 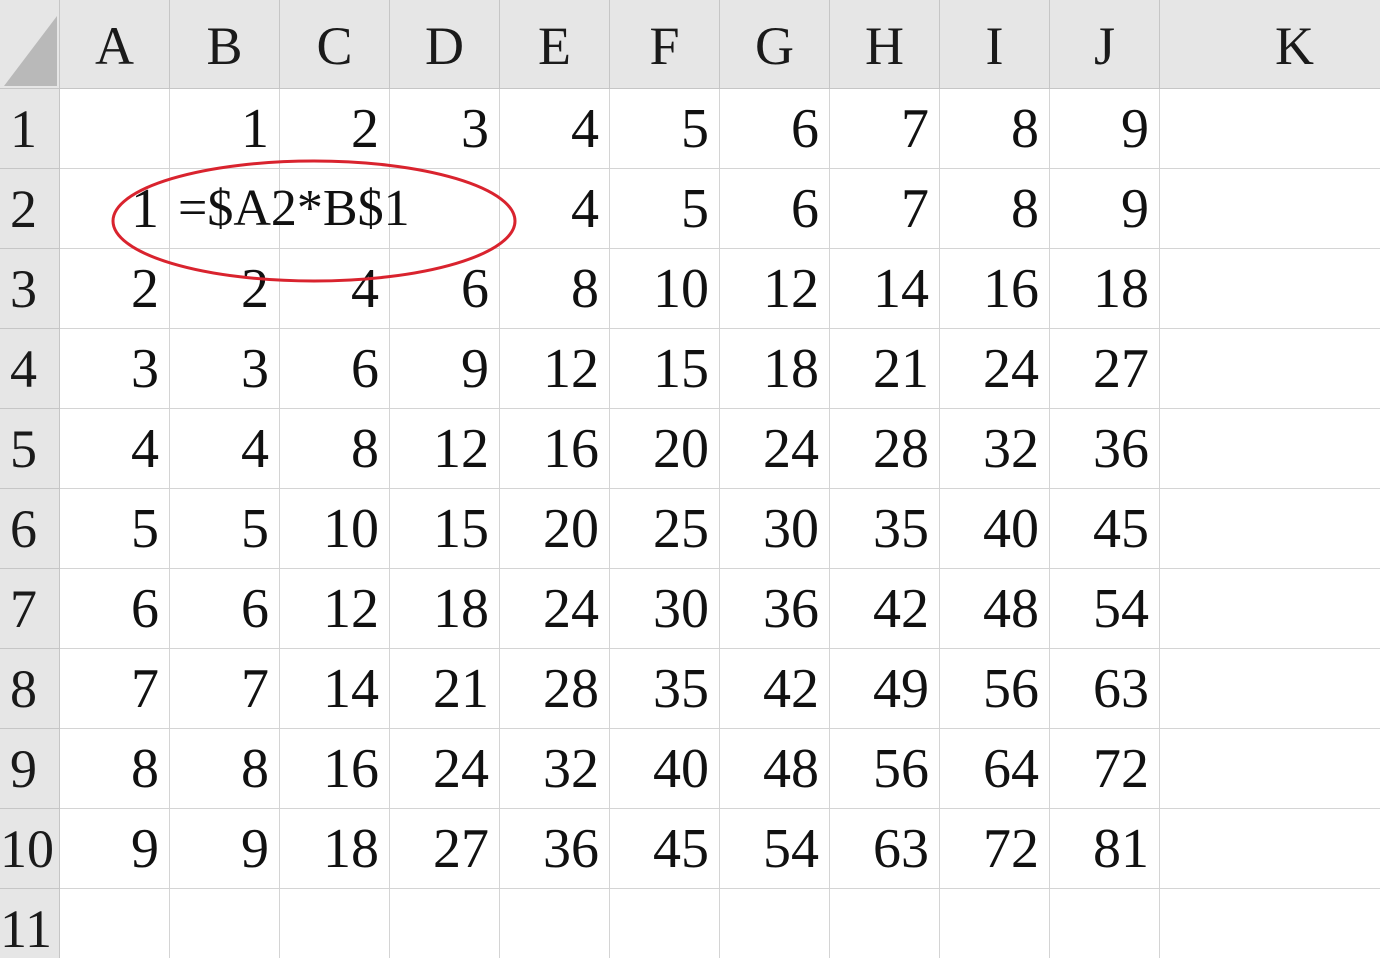 I want to click on cell-k8, so click(x=1270, y=689).